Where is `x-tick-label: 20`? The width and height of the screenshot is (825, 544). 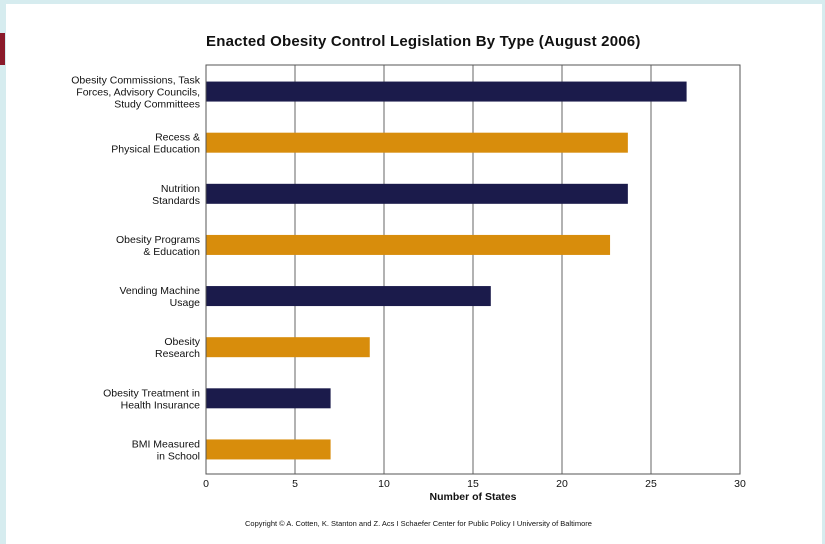
x-tick-label: 20 is located at coordinates (562, 484).